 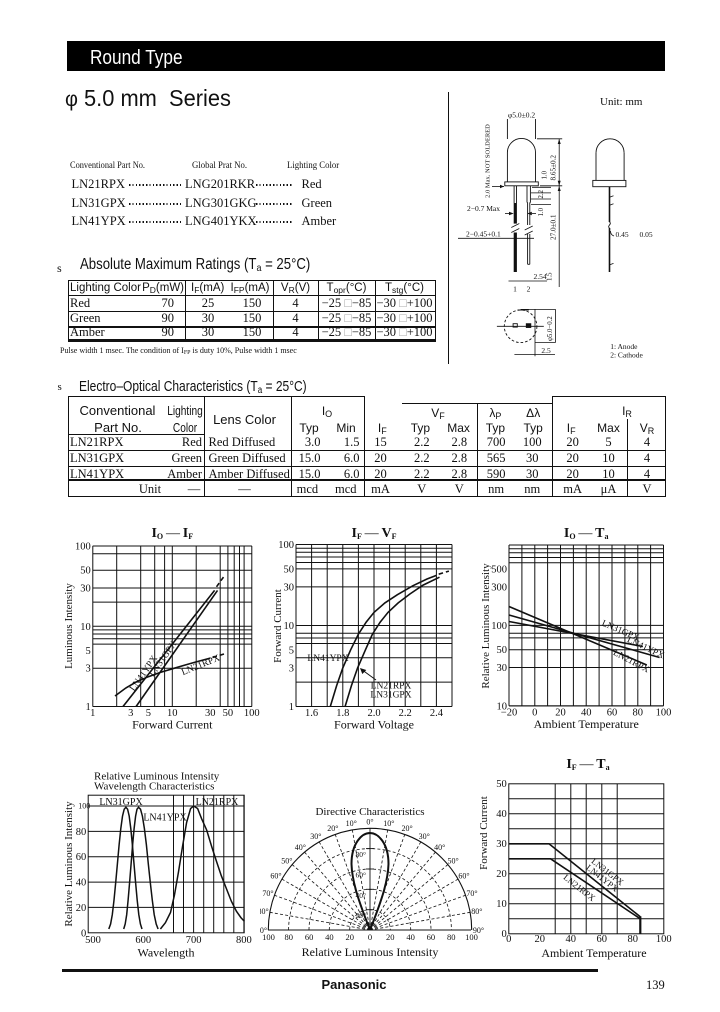 What do you see at coordinates (621, 102) in the screenshot?
I see `svg-text: Unit: mm` at bounding box center [621, 102].